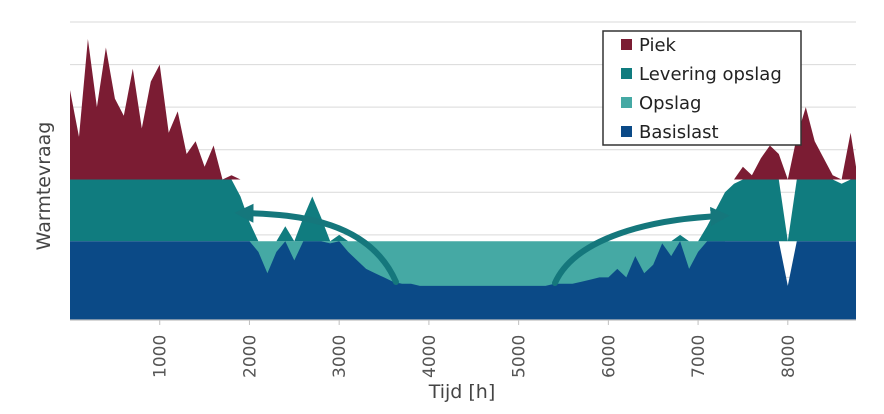  I want to click on x-tick-label: 8000, so click(789, 356).